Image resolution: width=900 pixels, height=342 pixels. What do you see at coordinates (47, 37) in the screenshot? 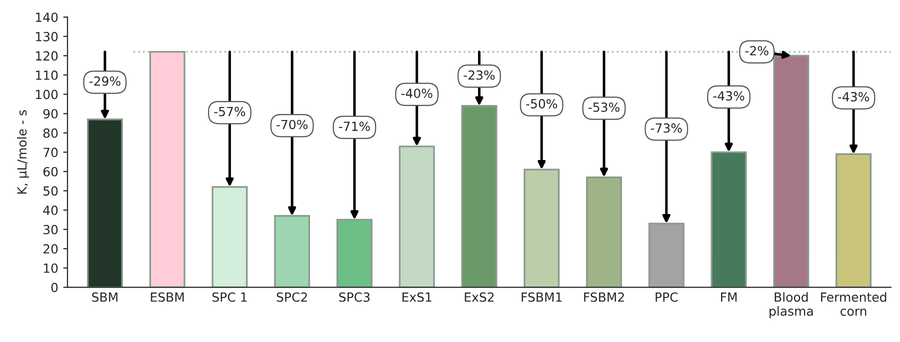
I see `y-tick-label: 130` at bounding box center [47, 37].